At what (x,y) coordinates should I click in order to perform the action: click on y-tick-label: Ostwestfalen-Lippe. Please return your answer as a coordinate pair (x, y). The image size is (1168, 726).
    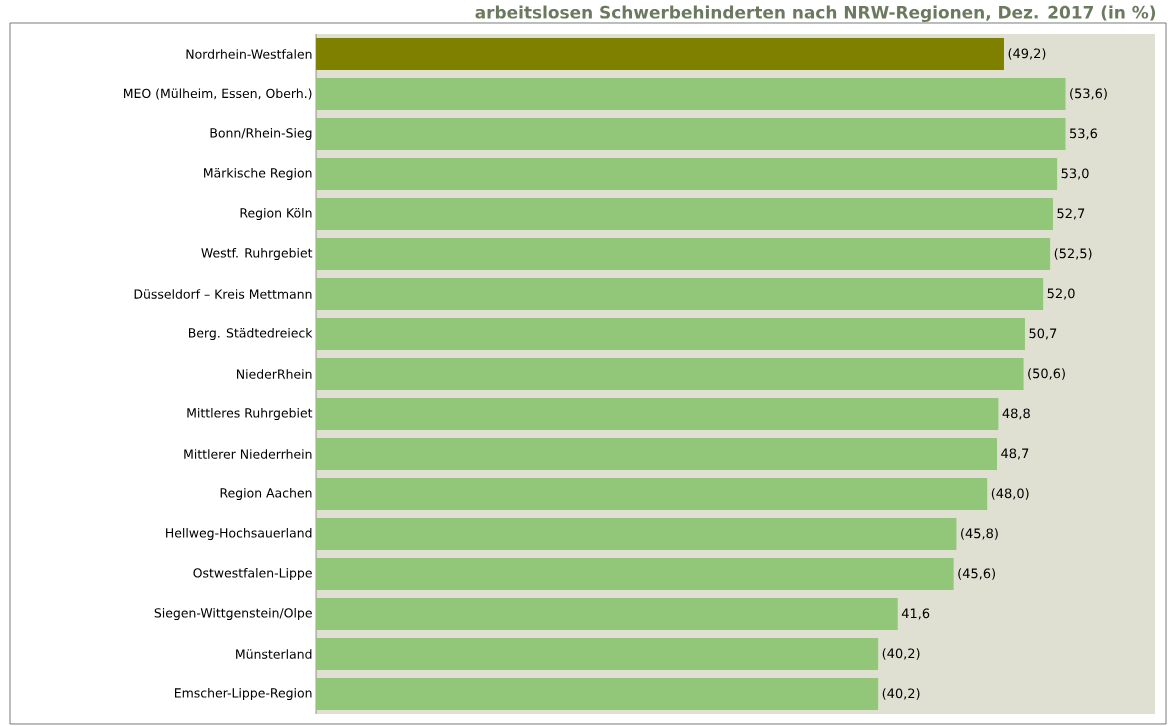
    Looking at the image, I should click on (252, 574).